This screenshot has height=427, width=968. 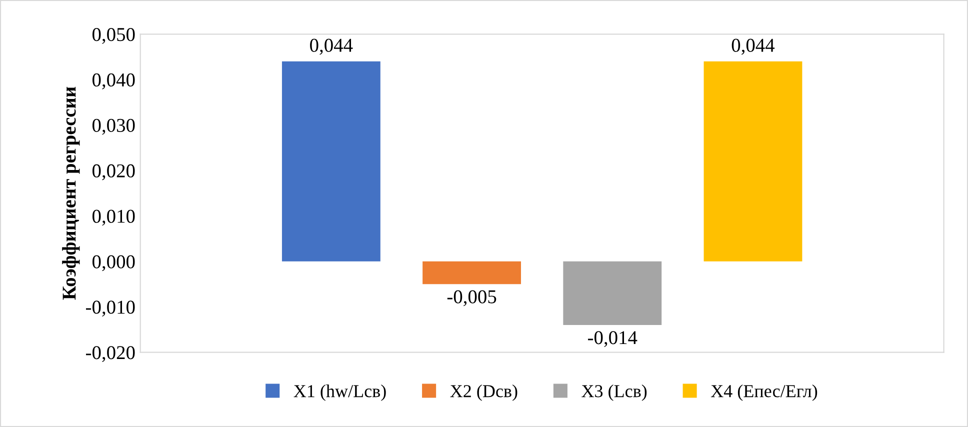 I want to click on y-tick-label: 0,010, so click(x=113, y=218).